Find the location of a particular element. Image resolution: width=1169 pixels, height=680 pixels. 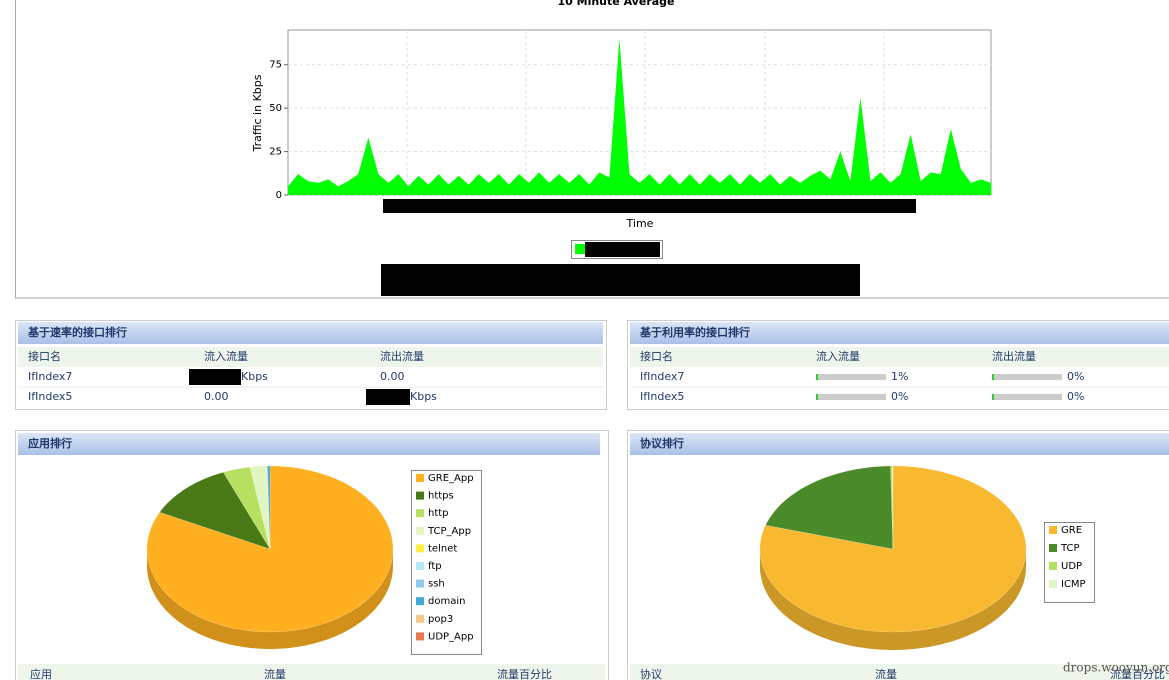

legend-label: http is located at coordinates (438, 513).